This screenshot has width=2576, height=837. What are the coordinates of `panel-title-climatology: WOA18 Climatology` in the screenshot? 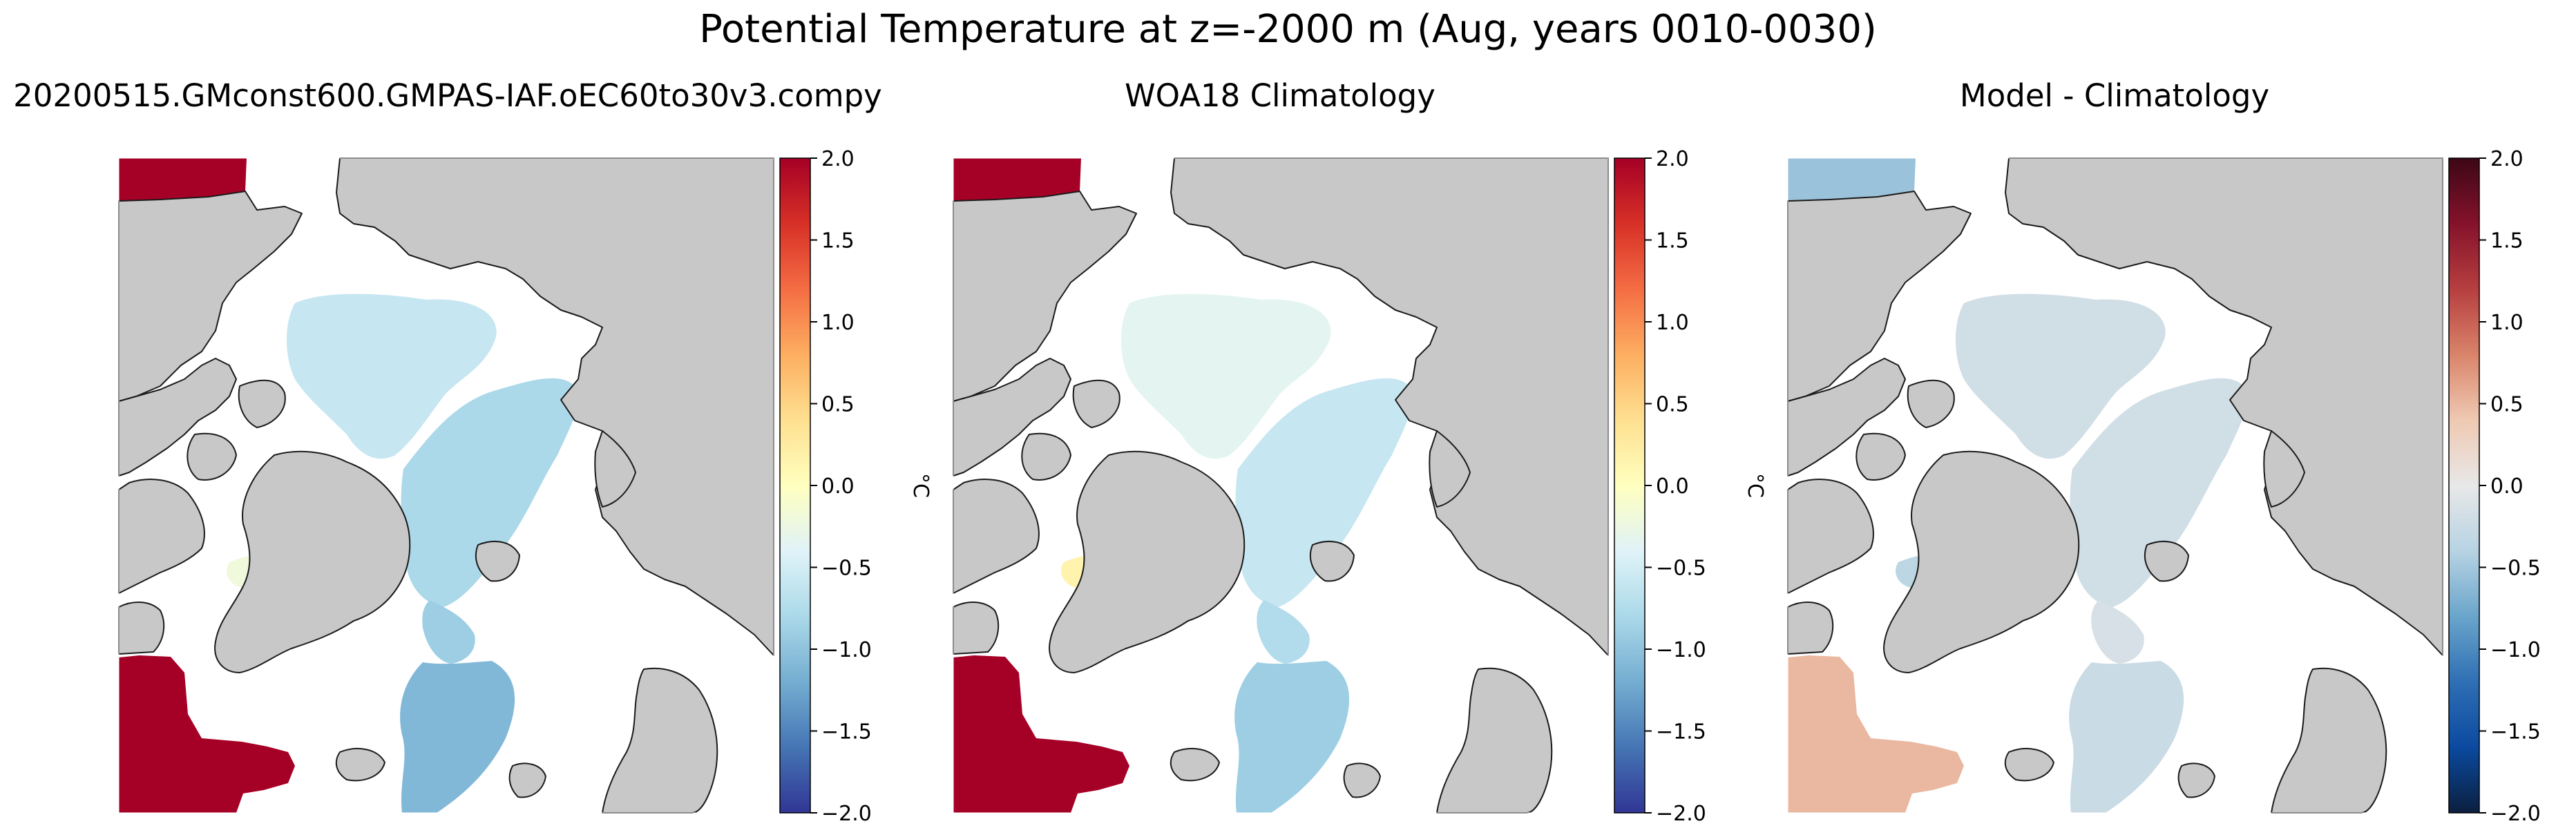 It's located at (1280, 95).